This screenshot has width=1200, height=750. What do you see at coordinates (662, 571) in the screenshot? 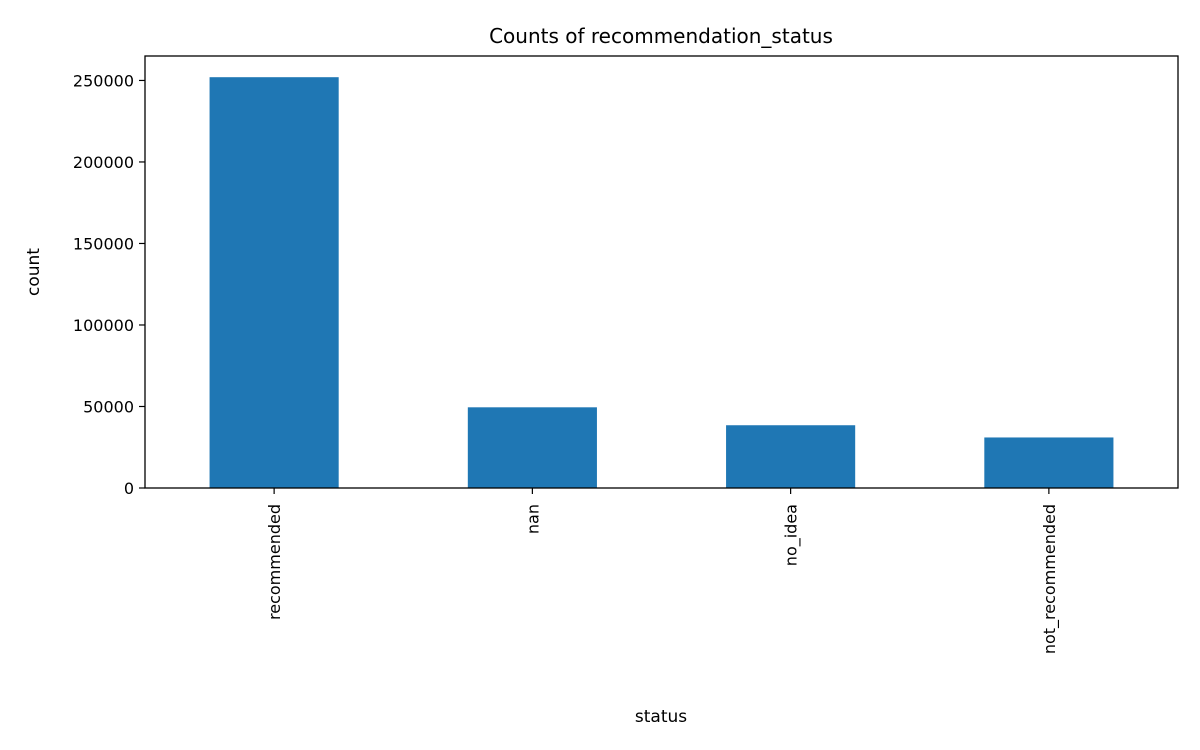
I see `x-axis: recommended nan no_idea not_recommended` at bounding box center [662, 571].